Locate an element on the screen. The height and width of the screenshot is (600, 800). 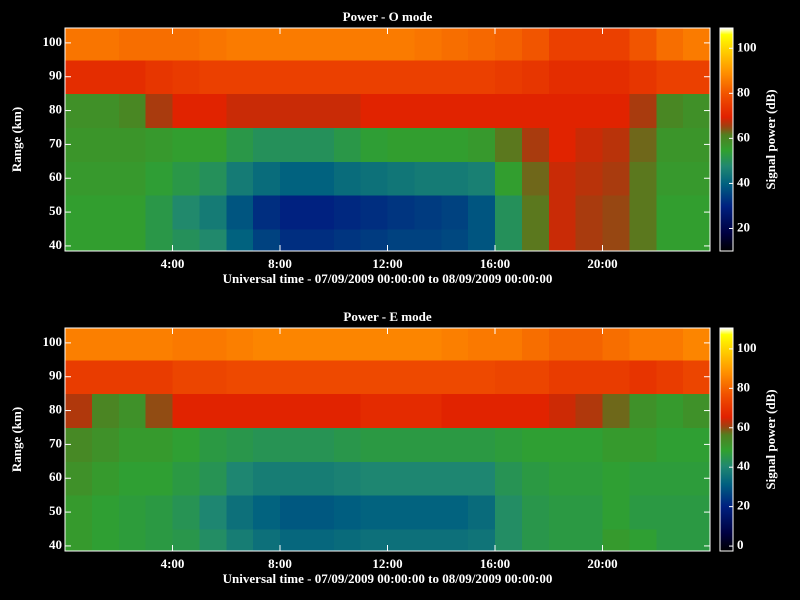
x-tick-label: 8:00 is located at coordinates (280, 263).